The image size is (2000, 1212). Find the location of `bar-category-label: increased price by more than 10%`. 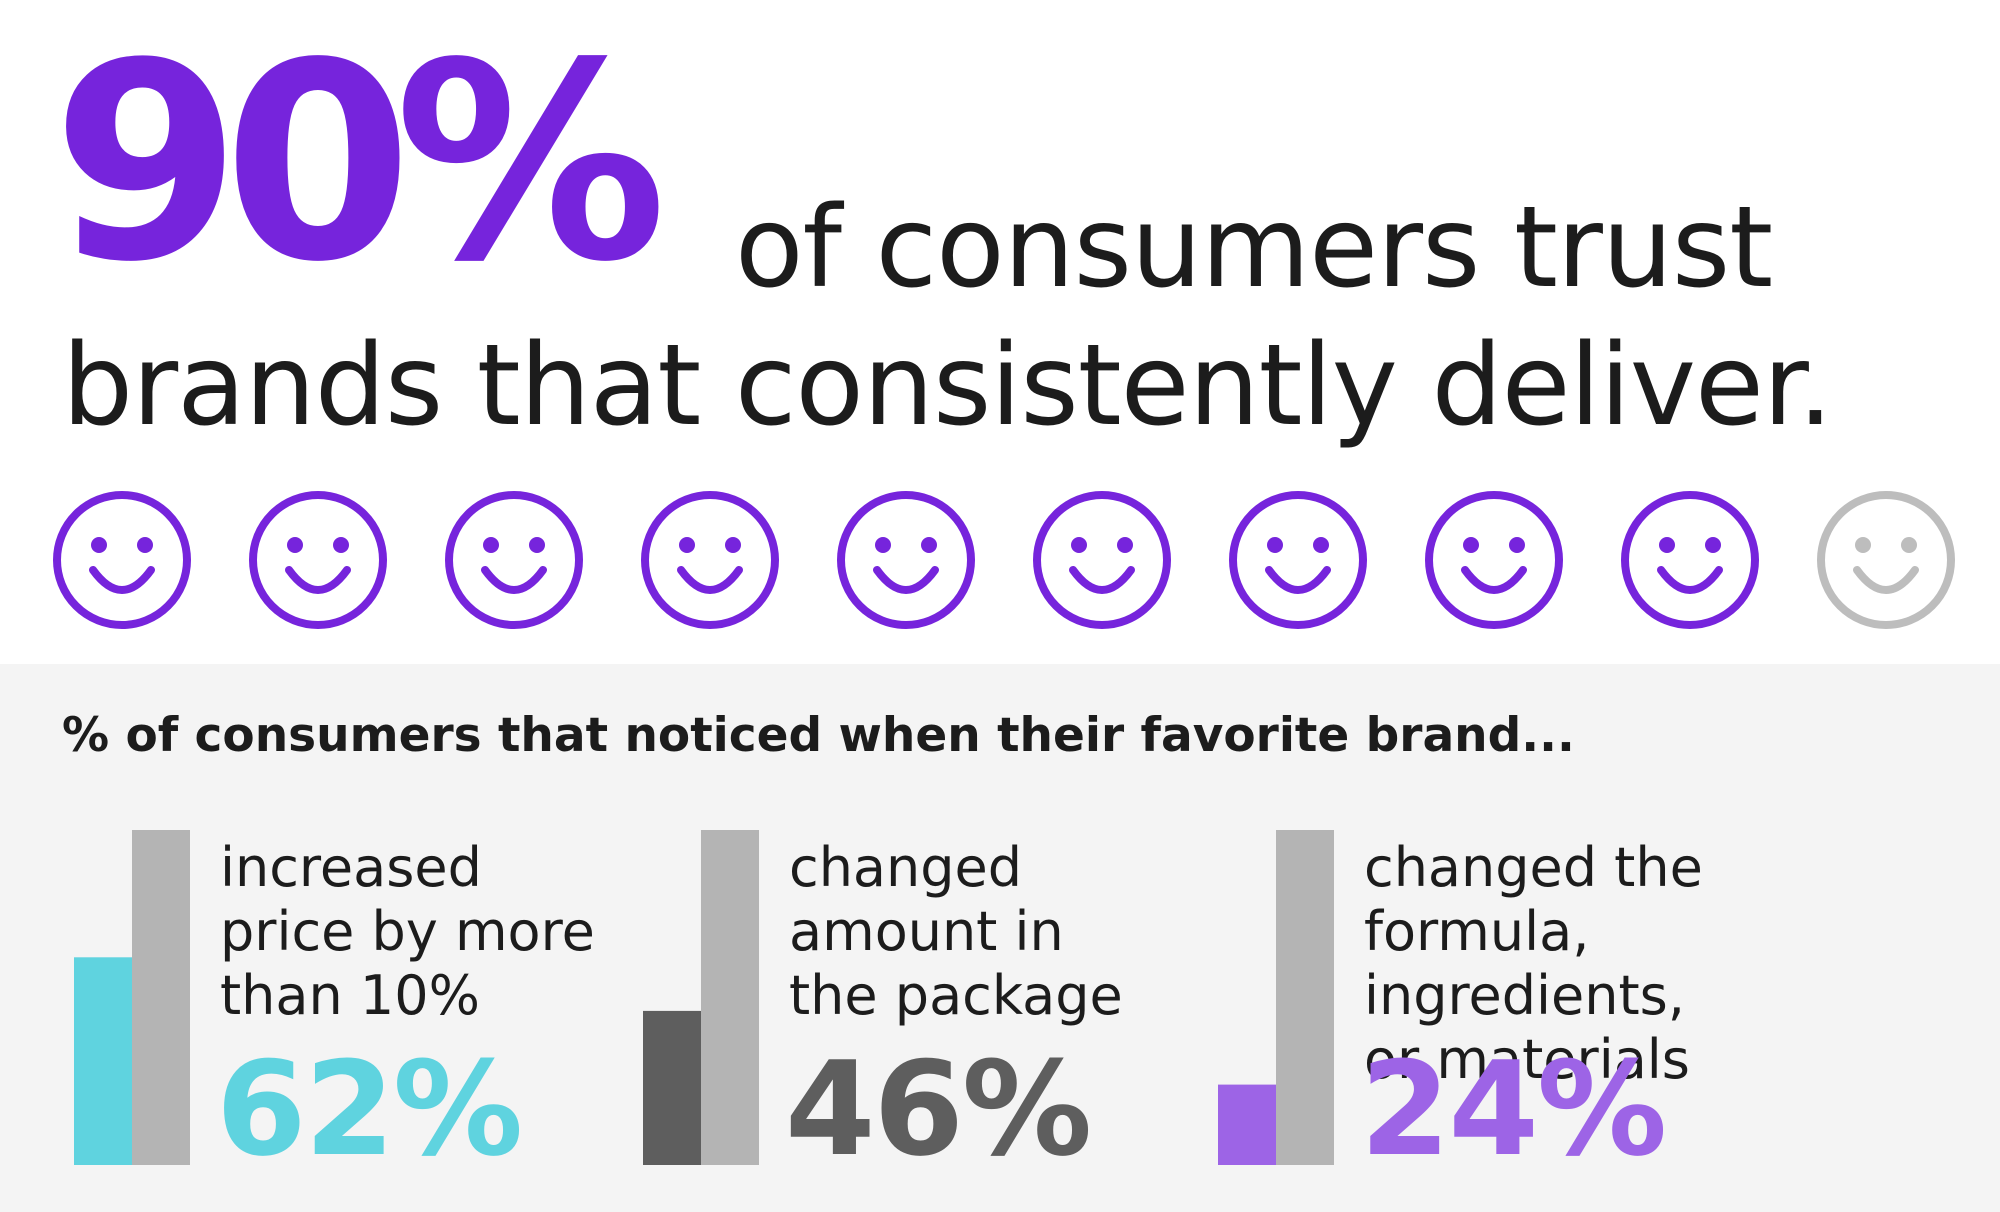

bar-category-label: increased price by more than 10% is located at coordinates (407, 931).